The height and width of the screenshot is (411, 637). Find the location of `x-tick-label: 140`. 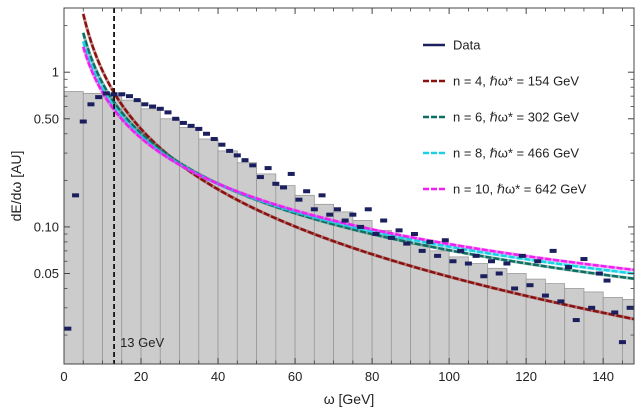

x-tick-label: 140 is located at coordinates (603, 376).